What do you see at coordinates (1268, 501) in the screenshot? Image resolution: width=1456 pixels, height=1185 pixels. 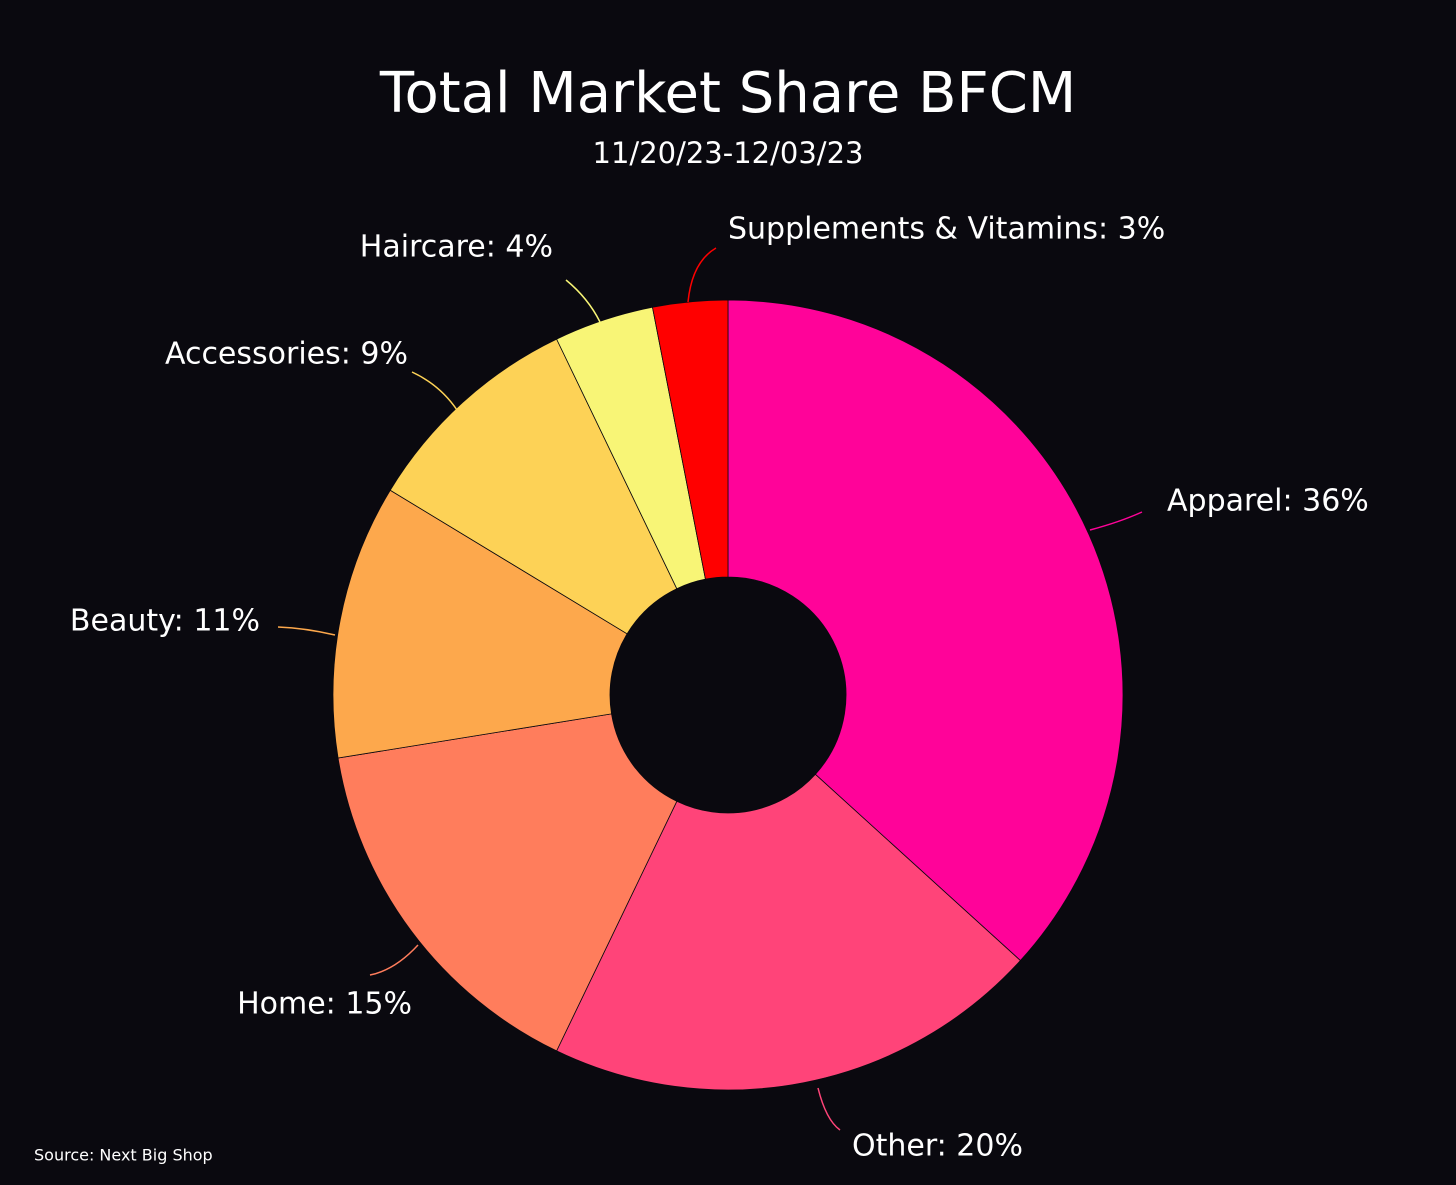 I see `slice-label: Apparel: 36%` at bounding box center [1268, 501].